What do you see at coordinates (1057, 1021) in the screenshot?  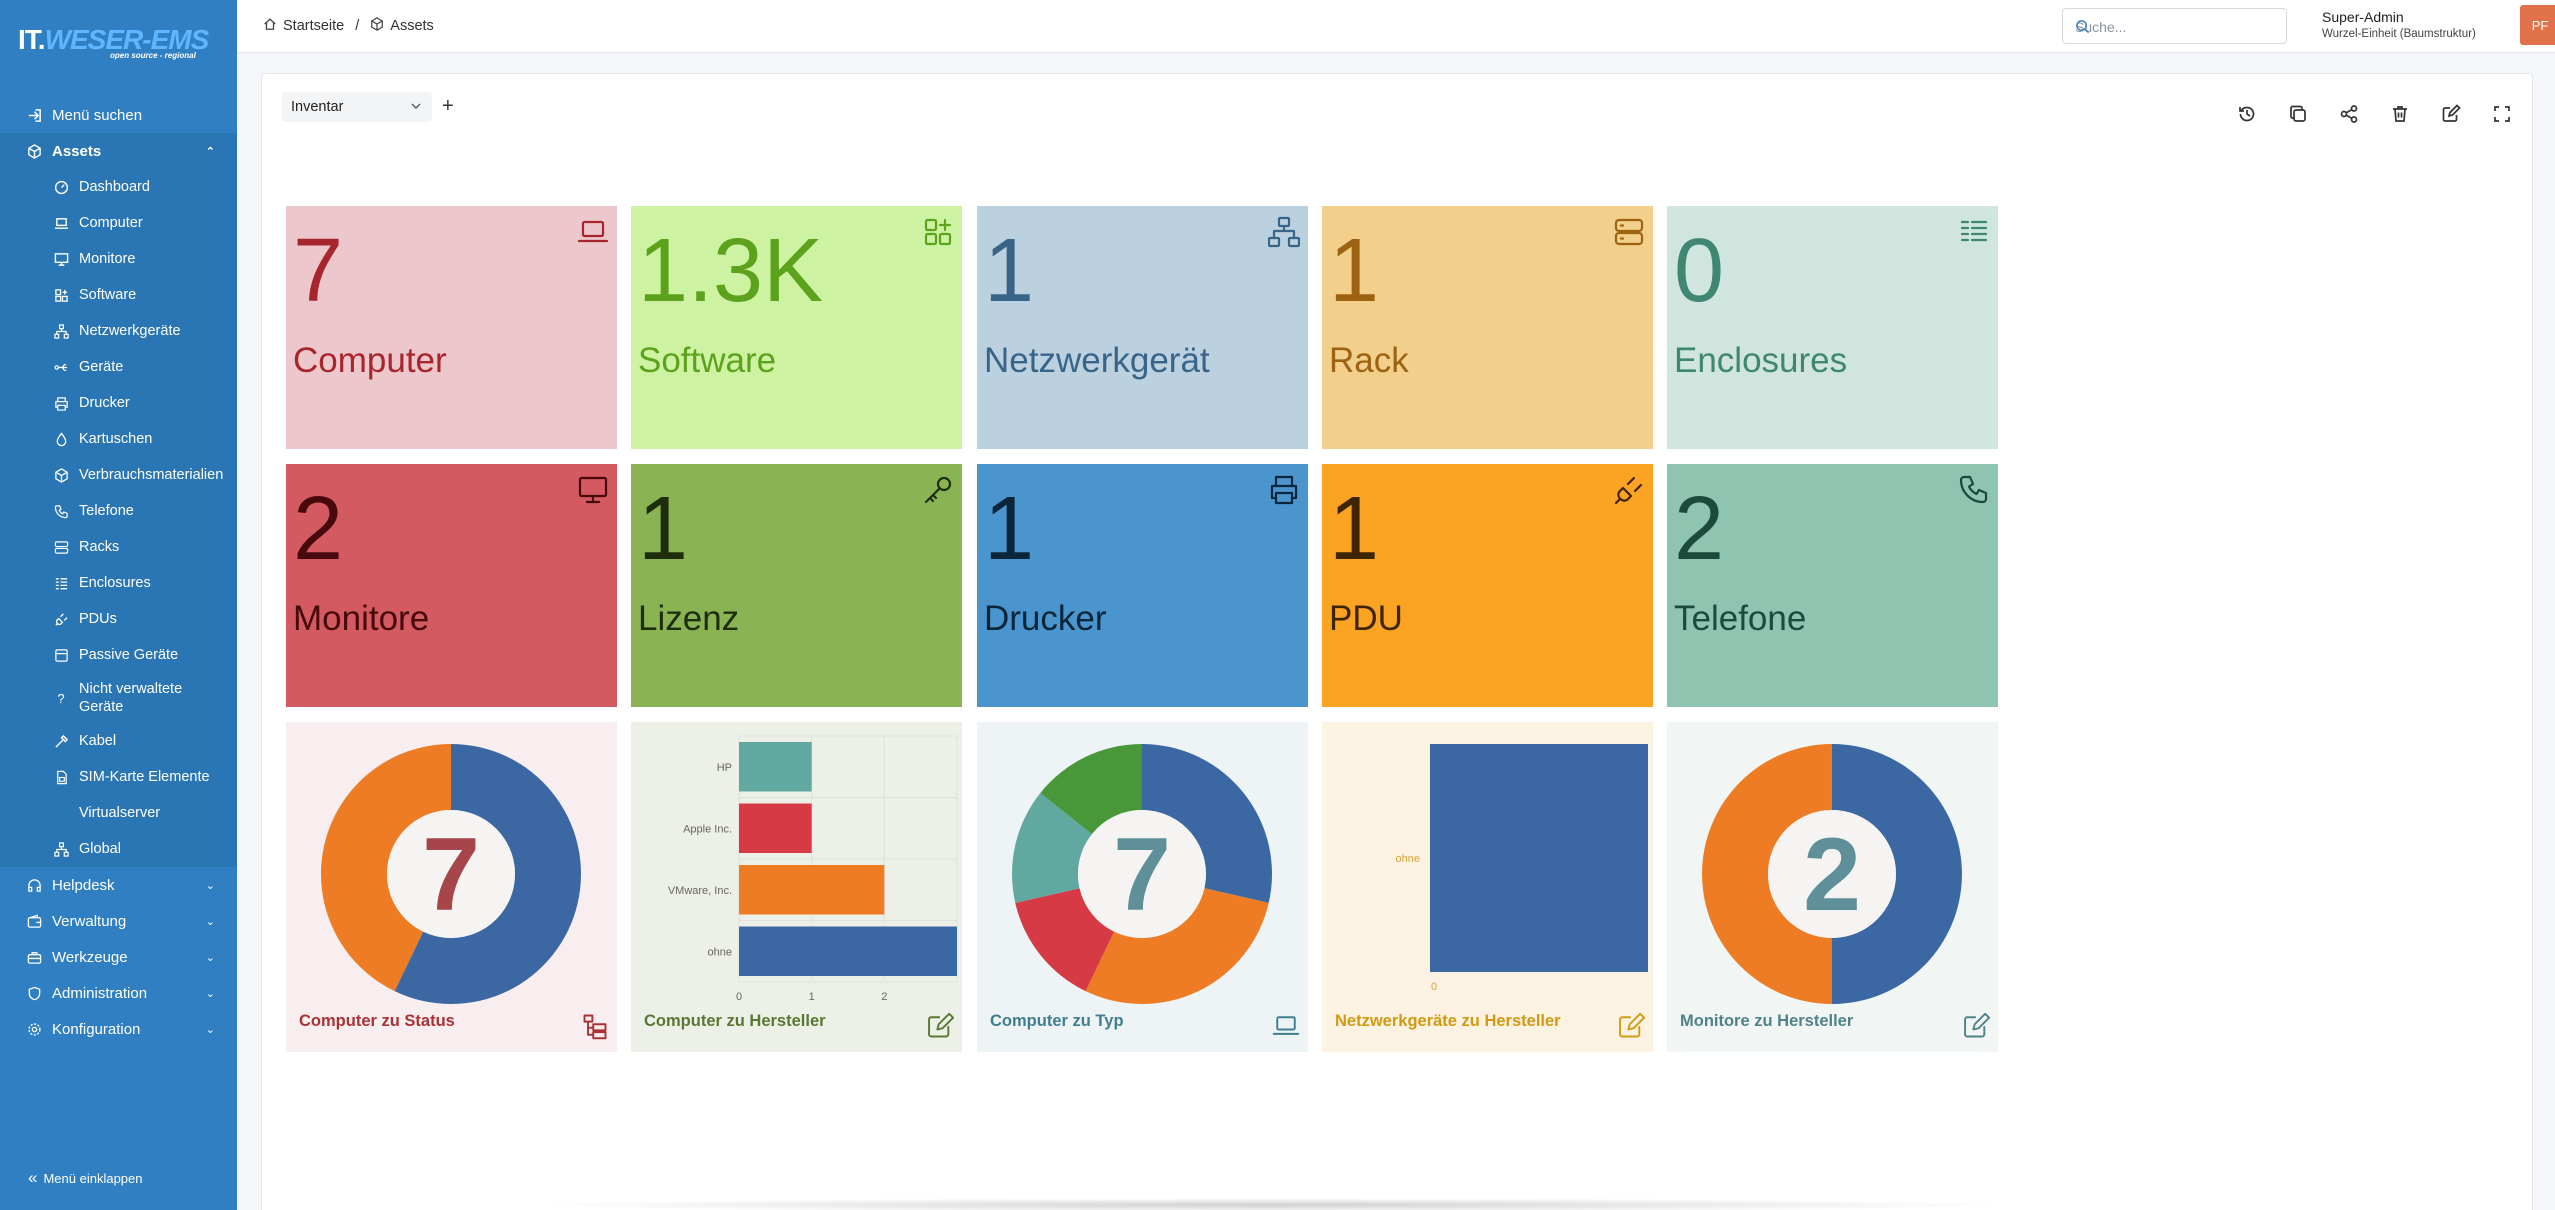 I see `widget-title: Computer zu Typ` at bounding box center [1057, 1021].